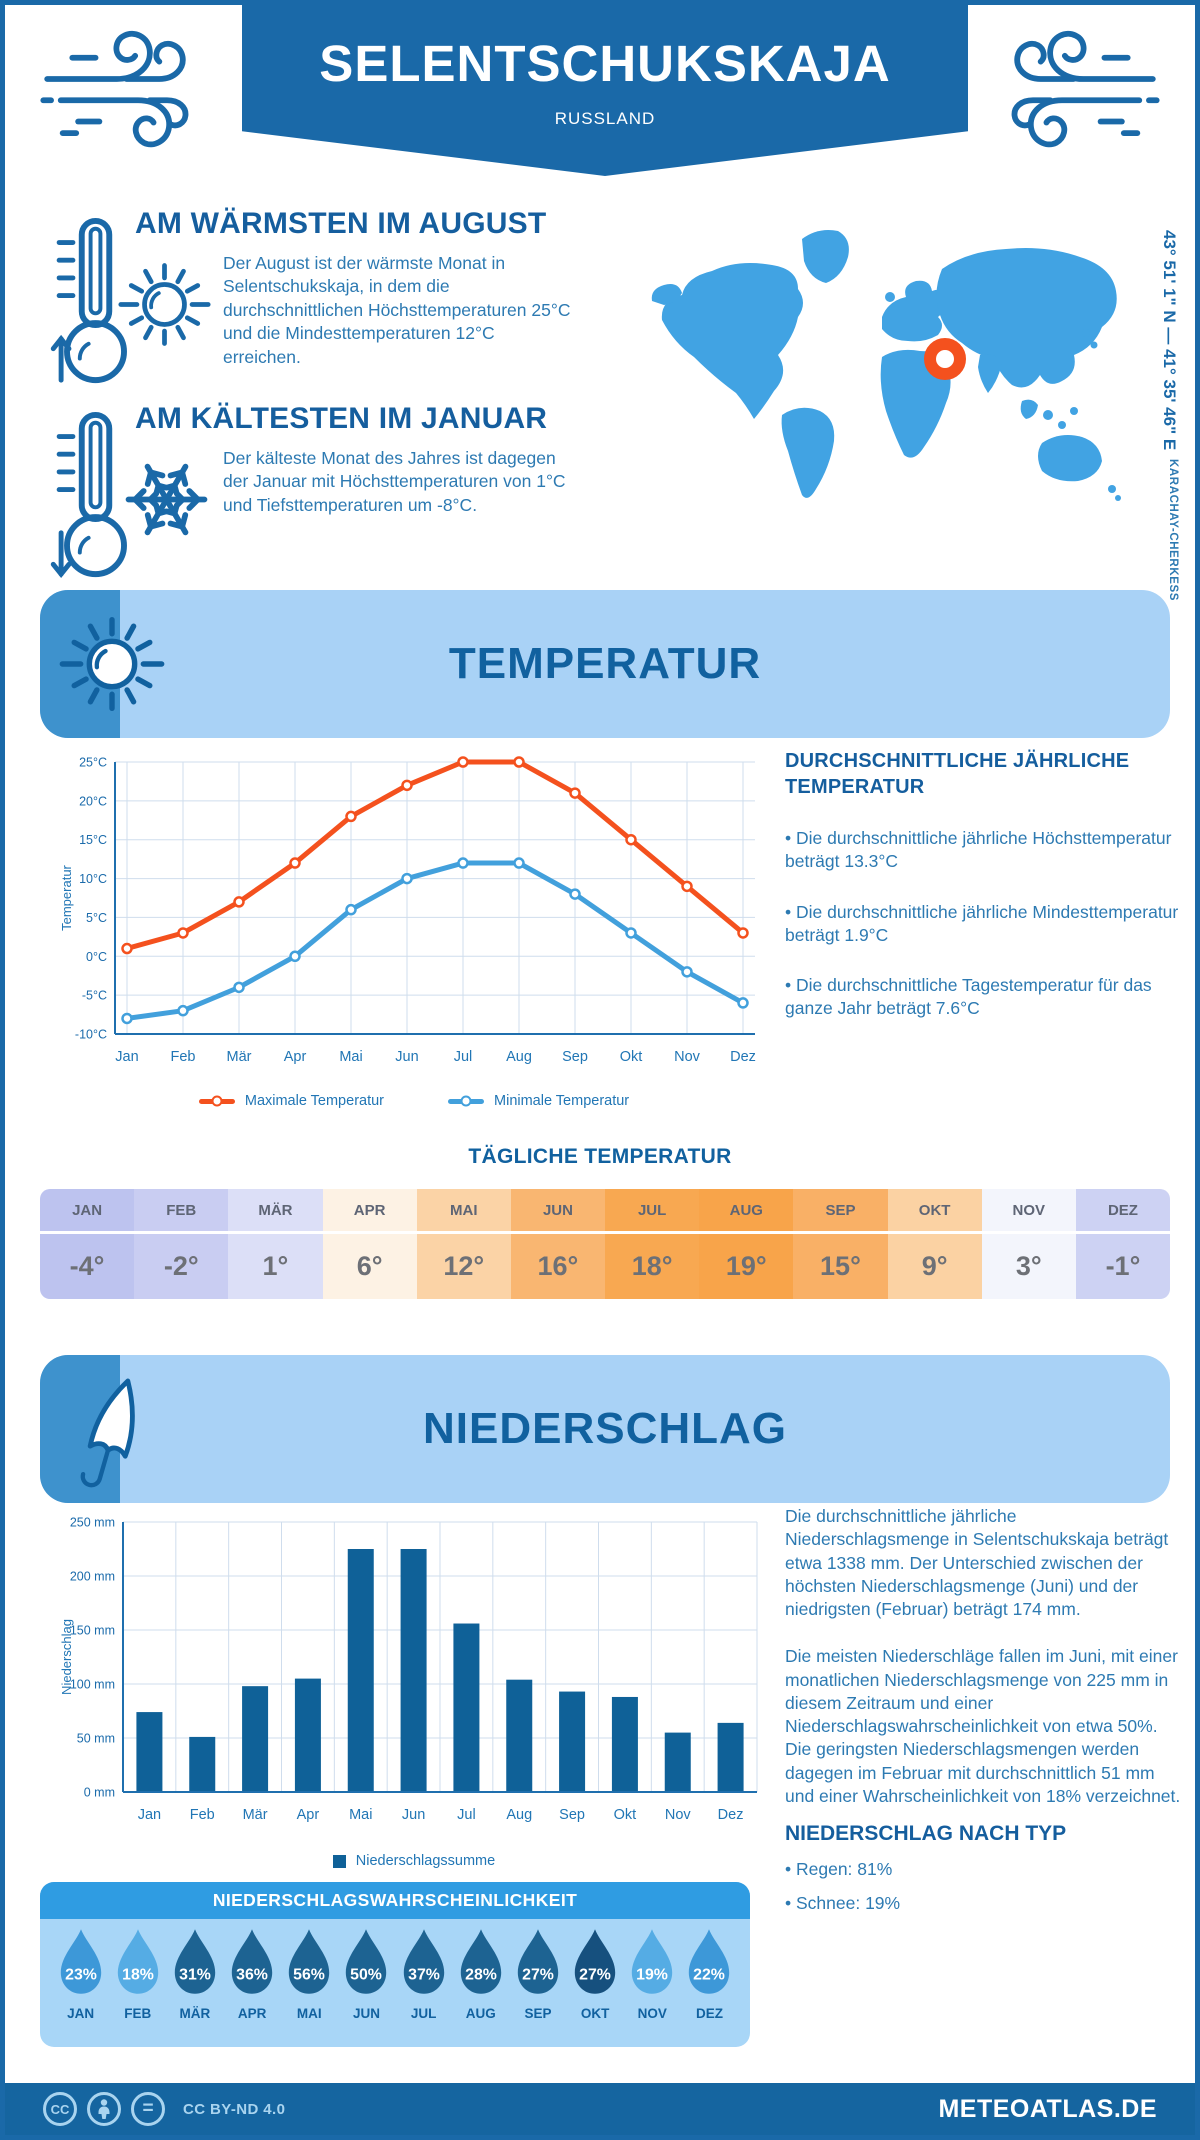  Describe the element at coordinates (1028, 1266) in the screenshot. I see `daily-temperature-value: 3°` at that location.